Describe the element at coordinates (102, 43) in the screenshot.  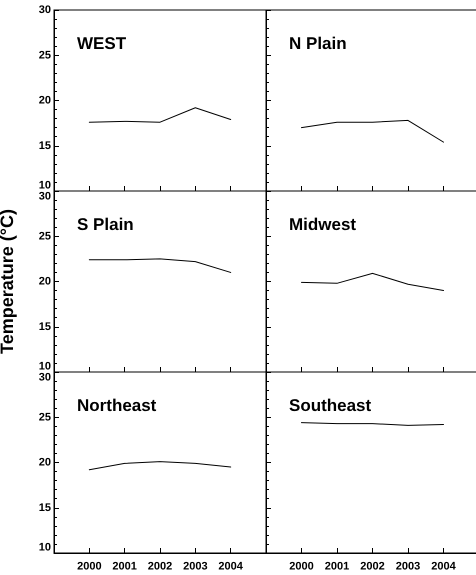
I see `text: WEST` at that location.